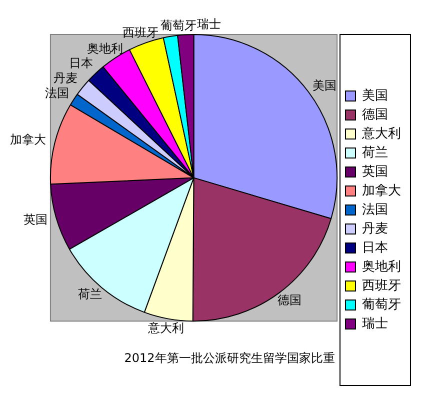  Describe the element at coordinates (375, 228) in the screenshot. I see `legend-label: 丹麦` at that location.